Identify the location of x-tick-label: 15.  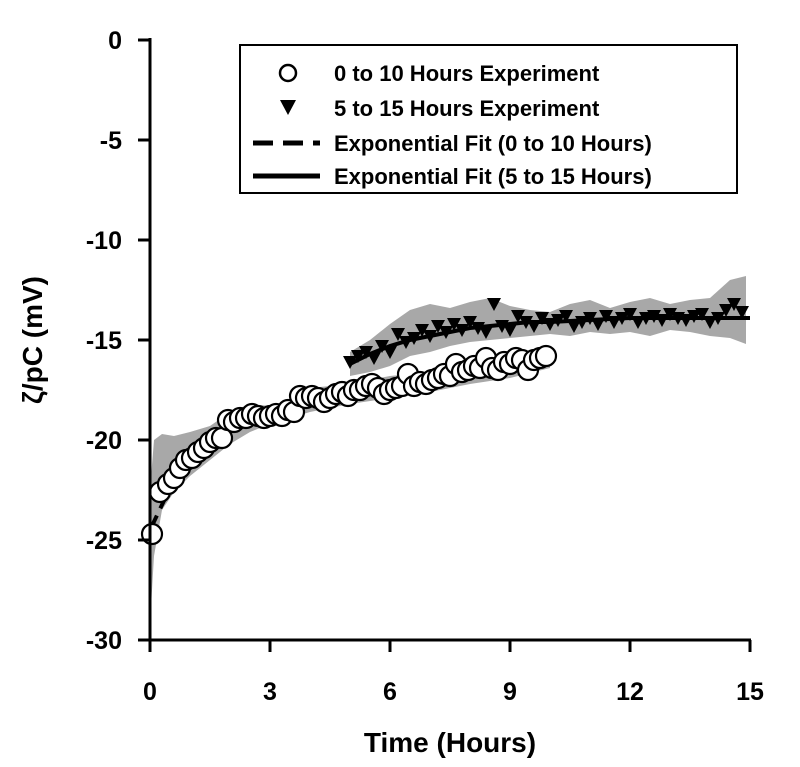
(750, 692).